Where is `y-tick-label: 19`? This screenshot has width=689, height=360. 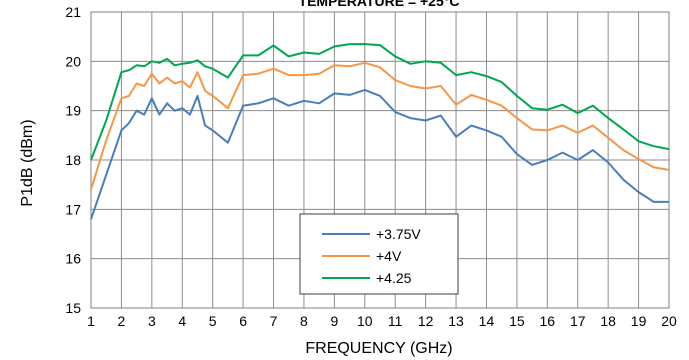
y-tick-label: 19 is located at coordinates (73, 111).